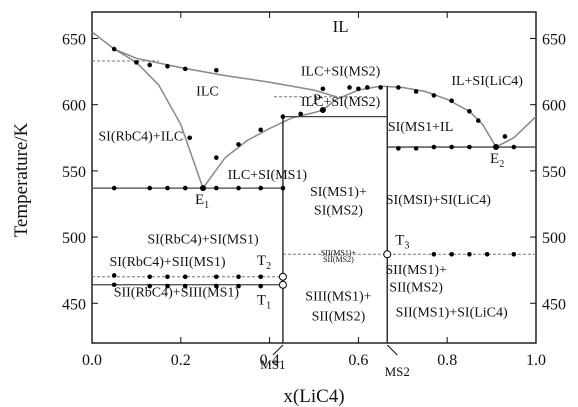  Describe the element at coordinates (402, 241) in the screenshot. I see `special-point-label-t3: T3` at that location.